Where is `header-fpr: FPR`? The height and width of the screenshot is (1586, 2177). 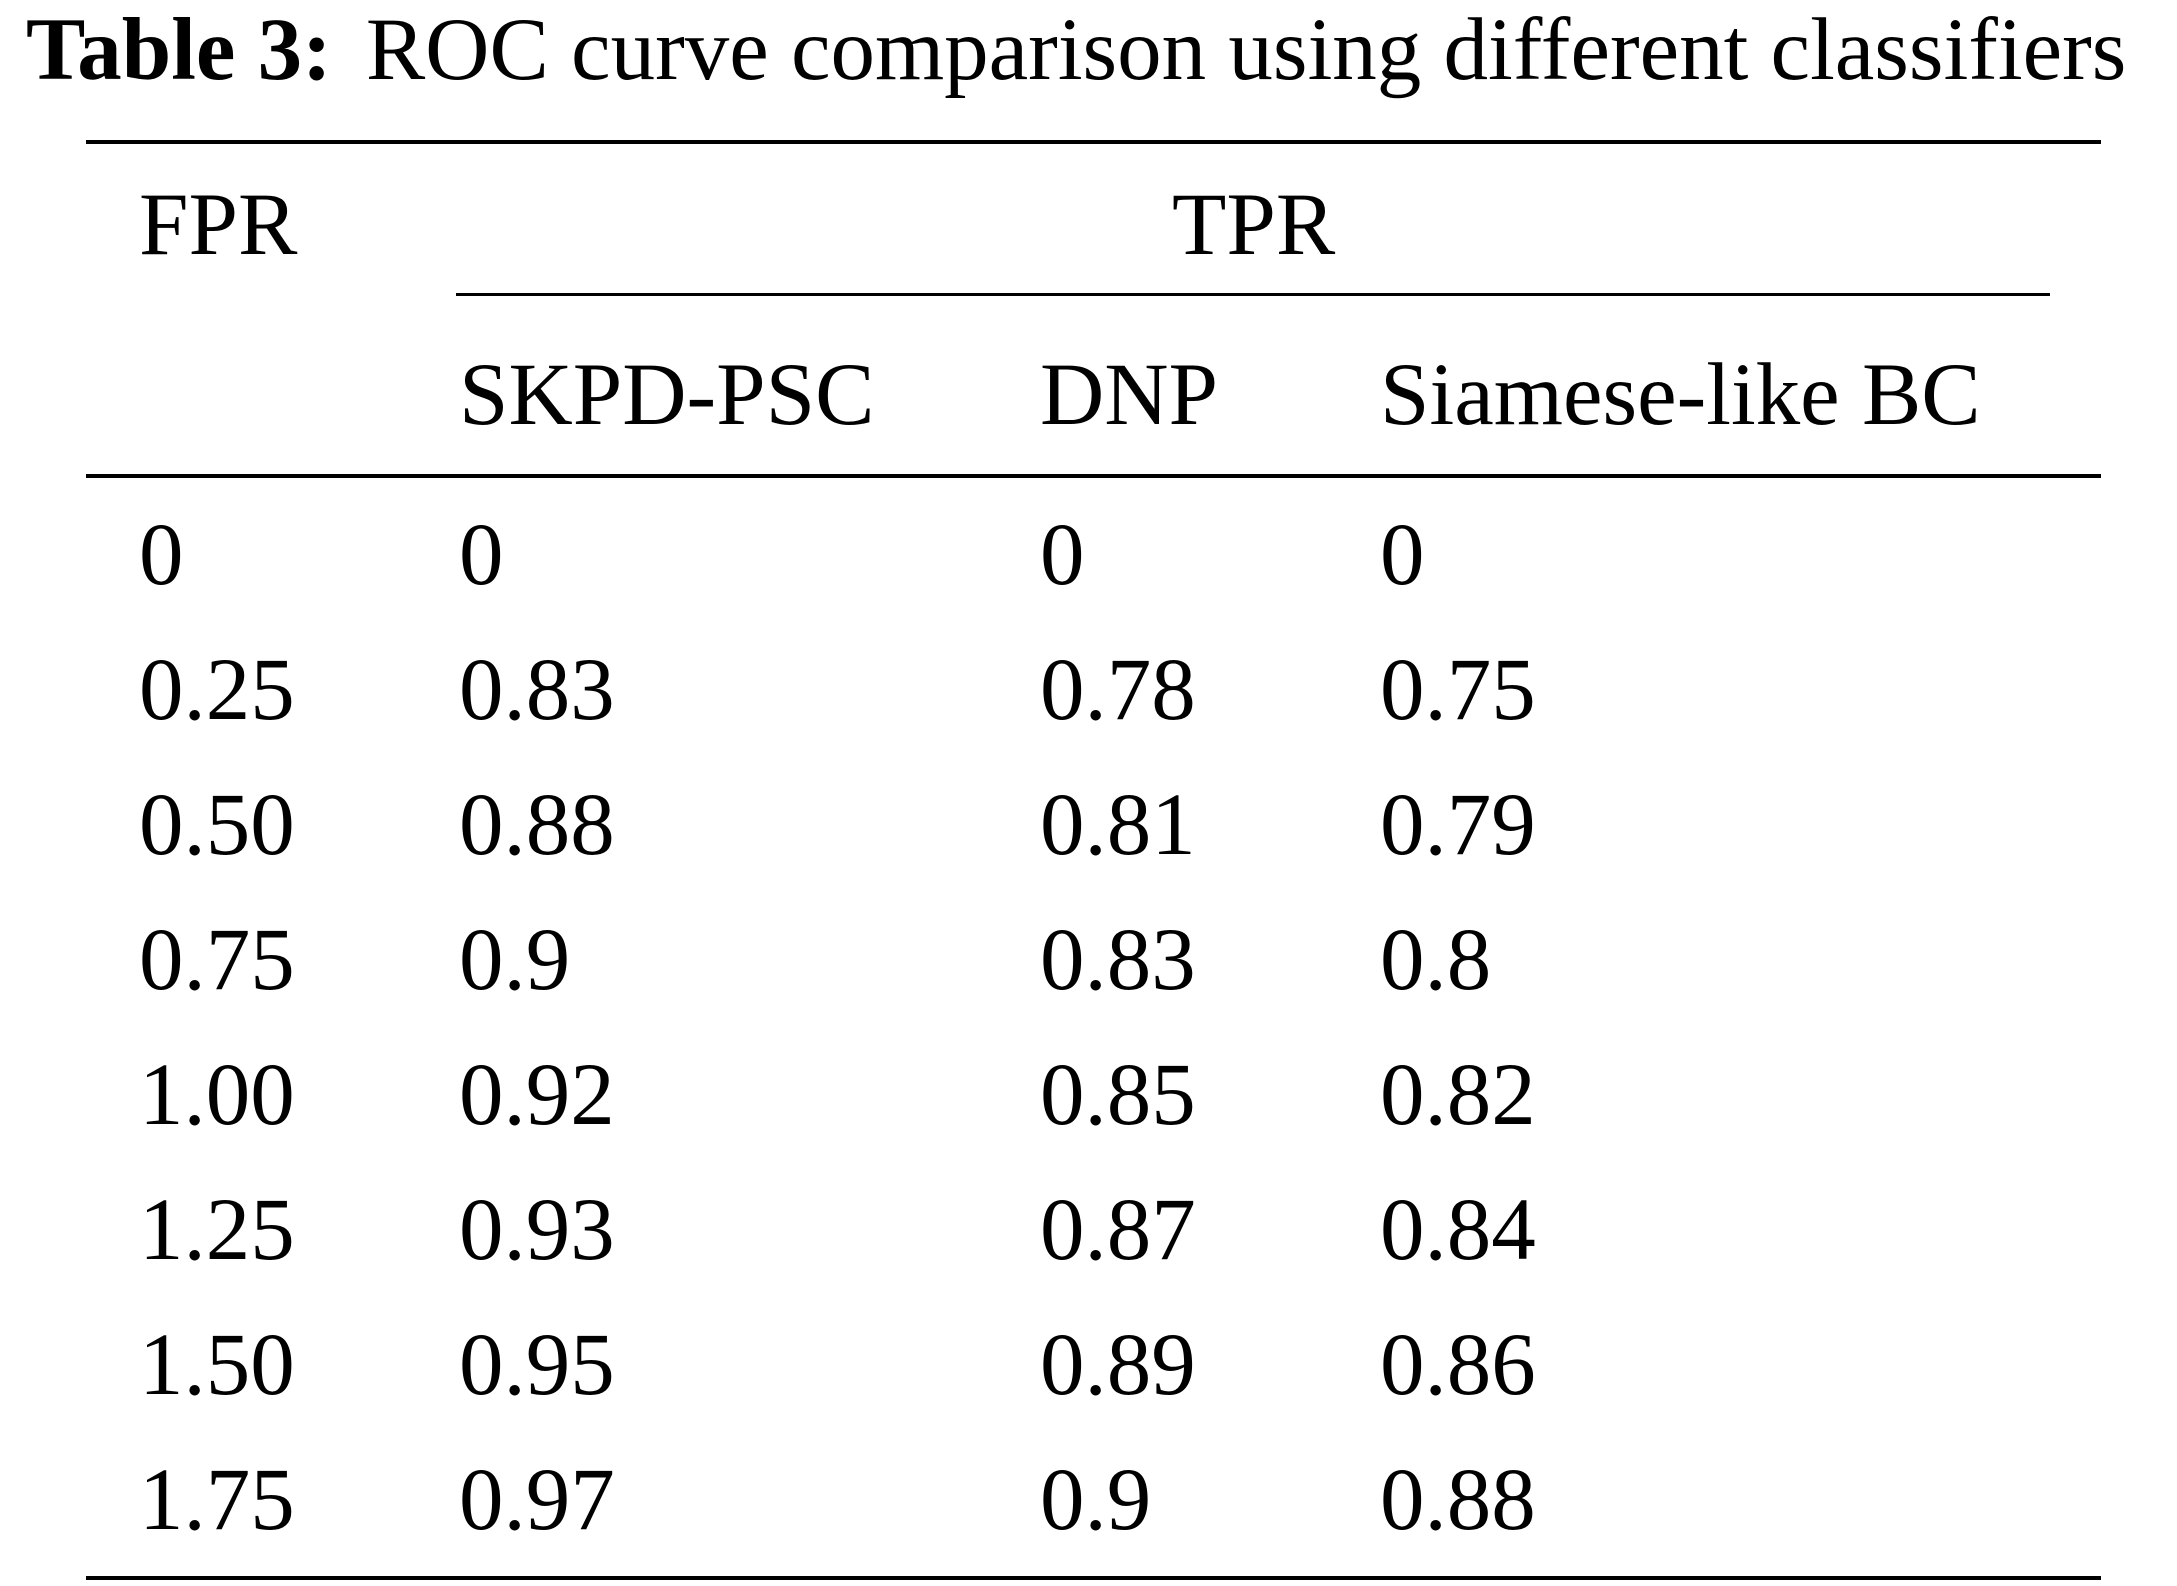 header-fpr: FPR is located at coordinates (218, 225).